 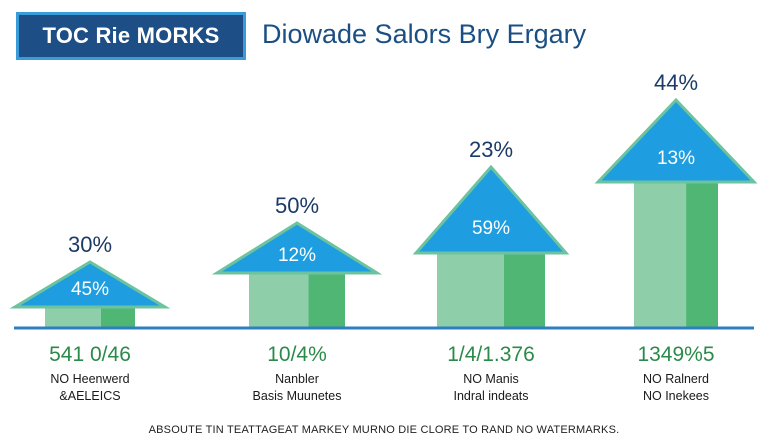 What do you see at coordinates (90, 244) in the screenshot?
I see `top-label: 30%` at bounding box center [90, 244].